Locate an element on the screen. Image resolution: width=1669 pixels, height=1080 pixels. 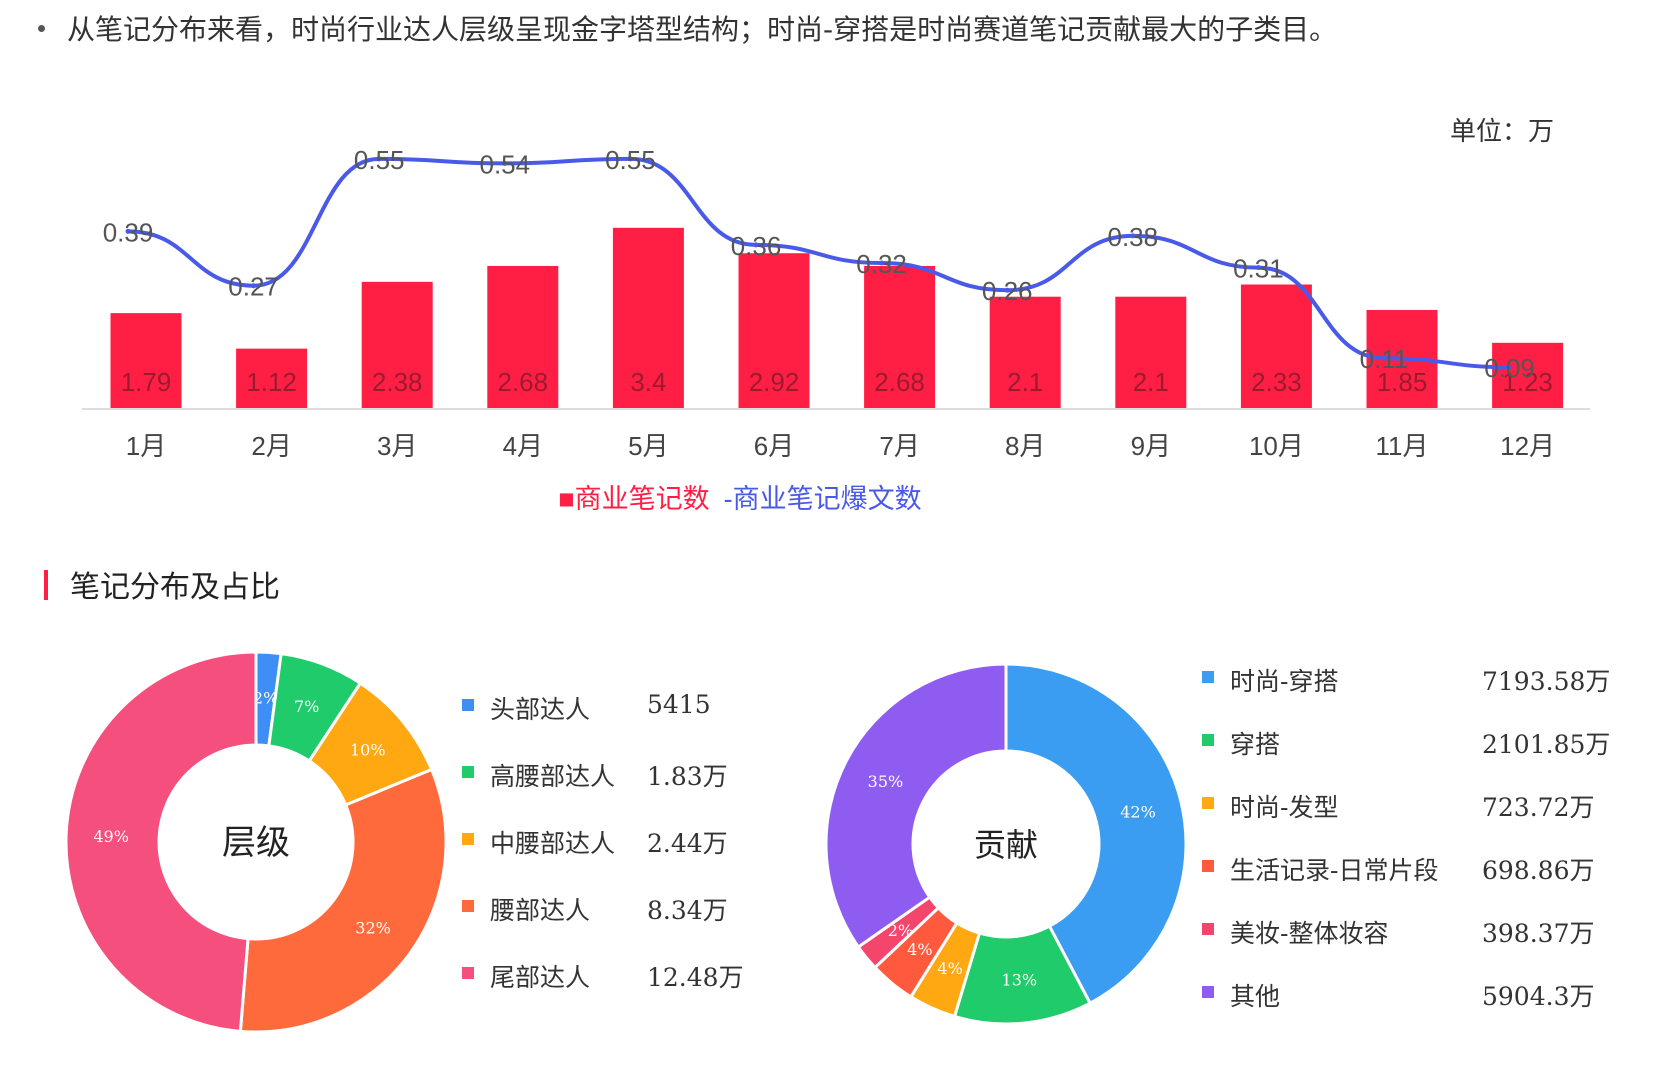
donut-center-label: 贡献 is located at coordinates (1006, 845).